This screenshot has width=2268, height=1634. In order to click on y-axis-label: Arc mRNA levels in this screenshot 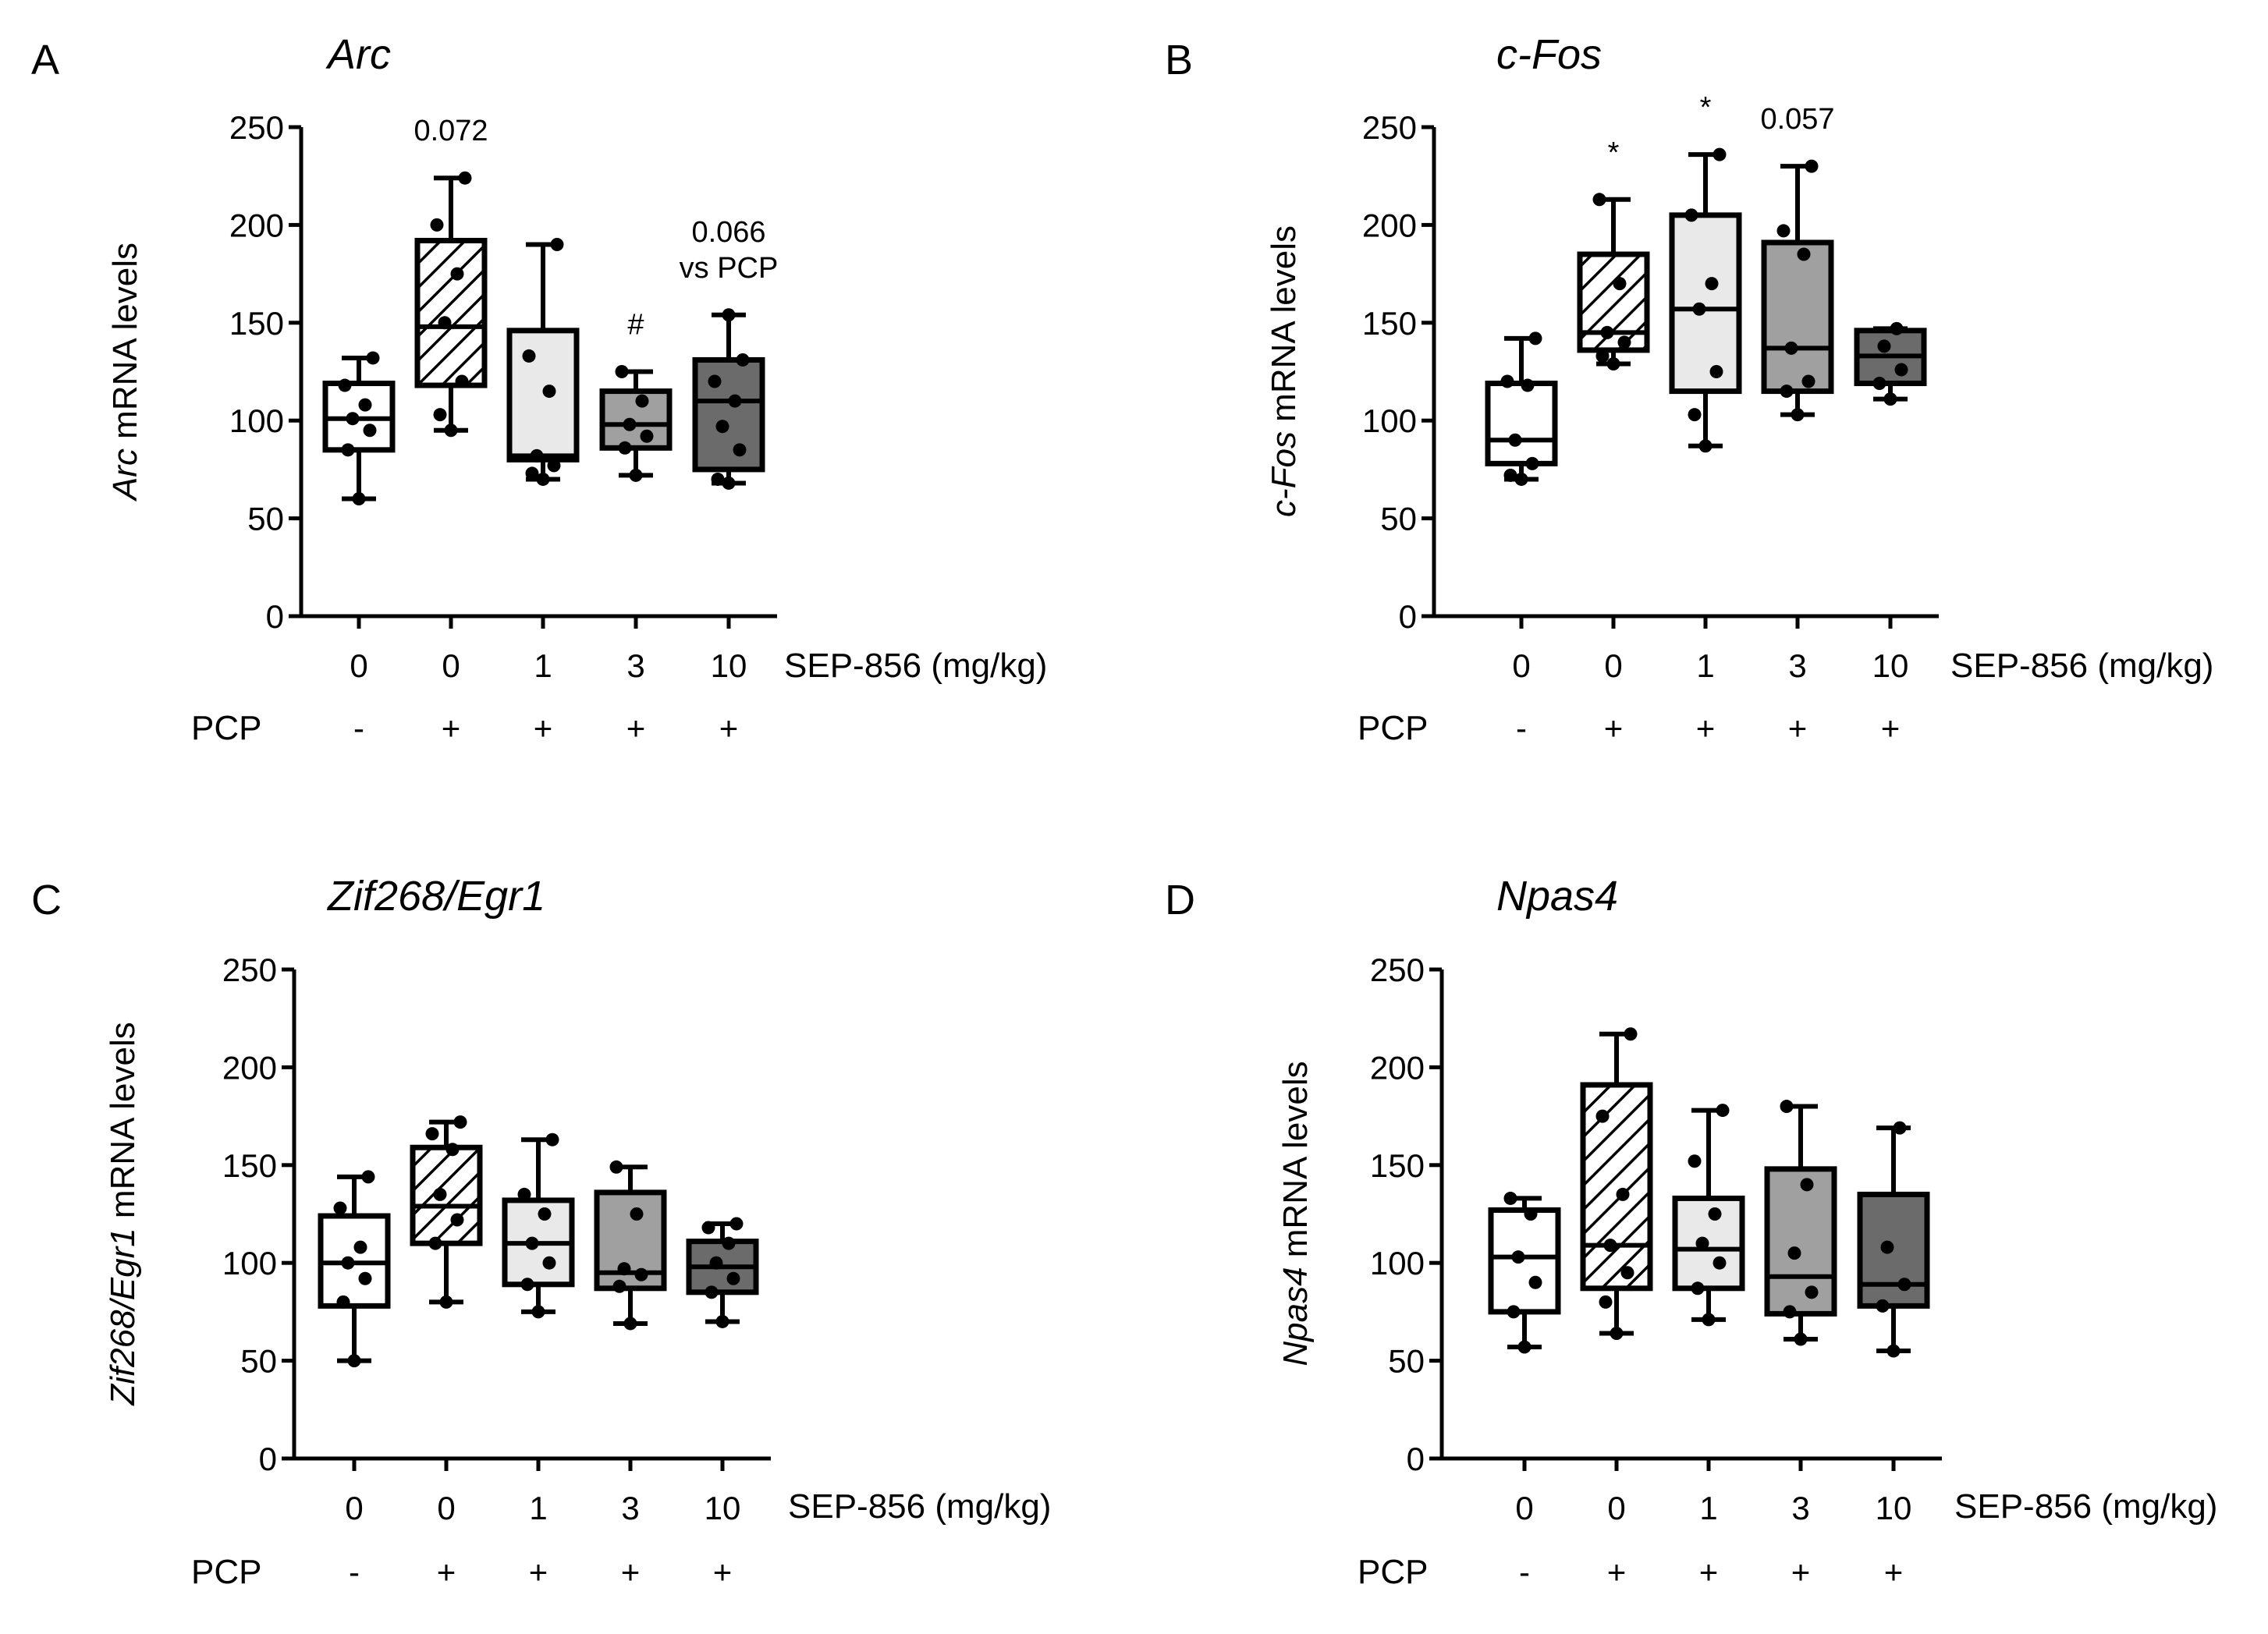, I will do `click(125, 372)`.